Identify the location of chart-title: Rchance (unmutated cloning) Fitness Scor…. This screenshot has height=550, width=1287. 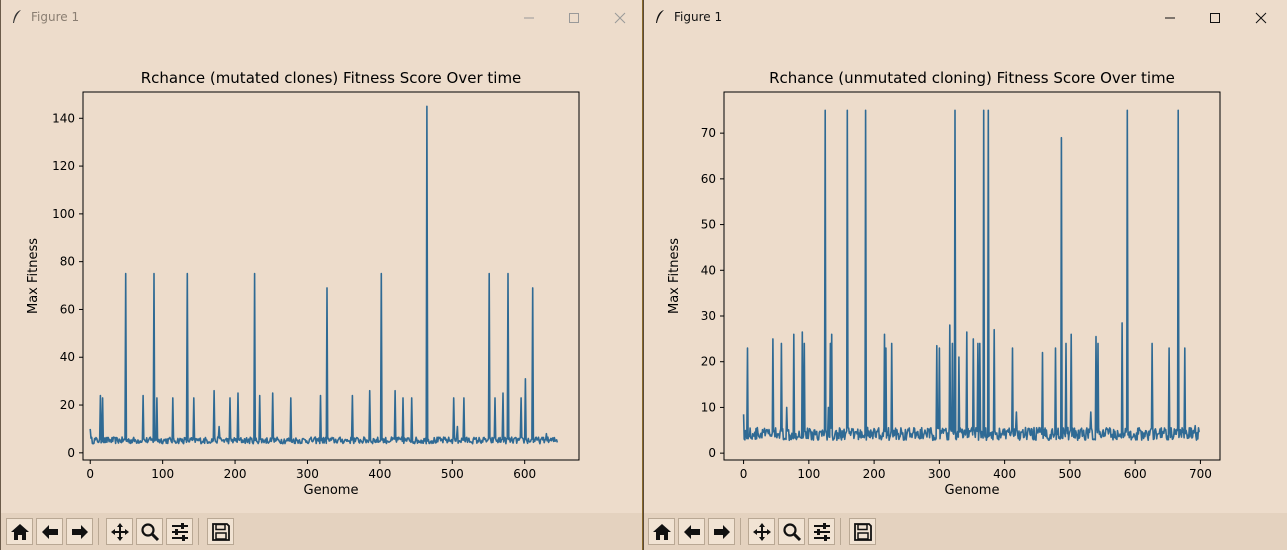
(972, 78).